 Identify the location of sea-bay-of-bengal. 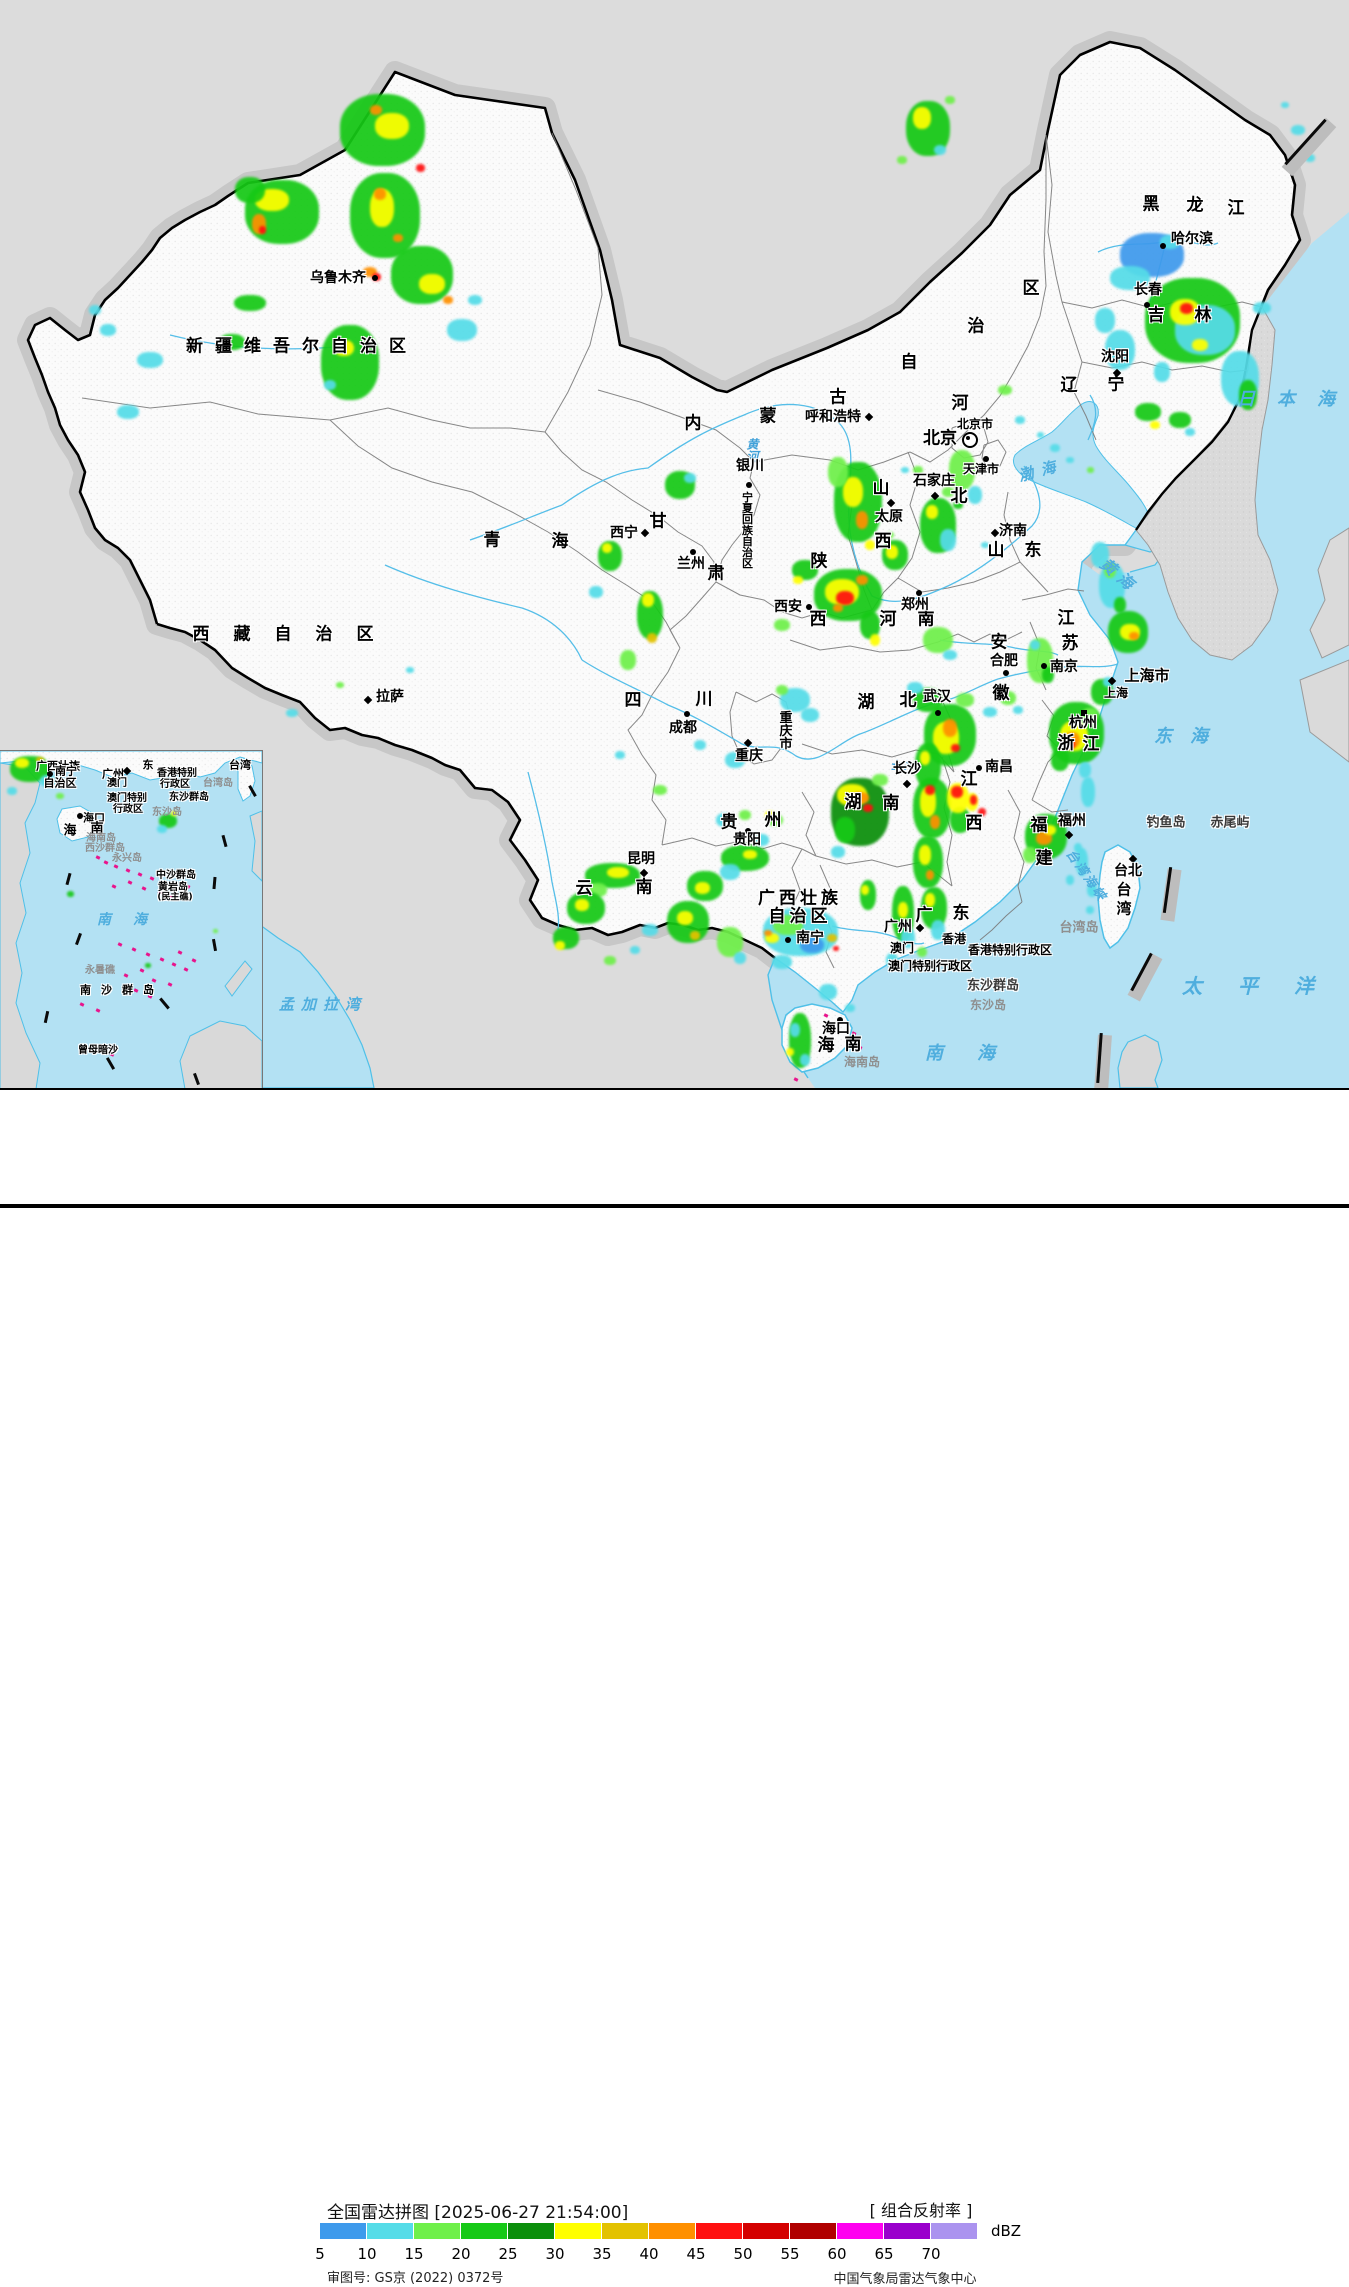
(314, 1004).